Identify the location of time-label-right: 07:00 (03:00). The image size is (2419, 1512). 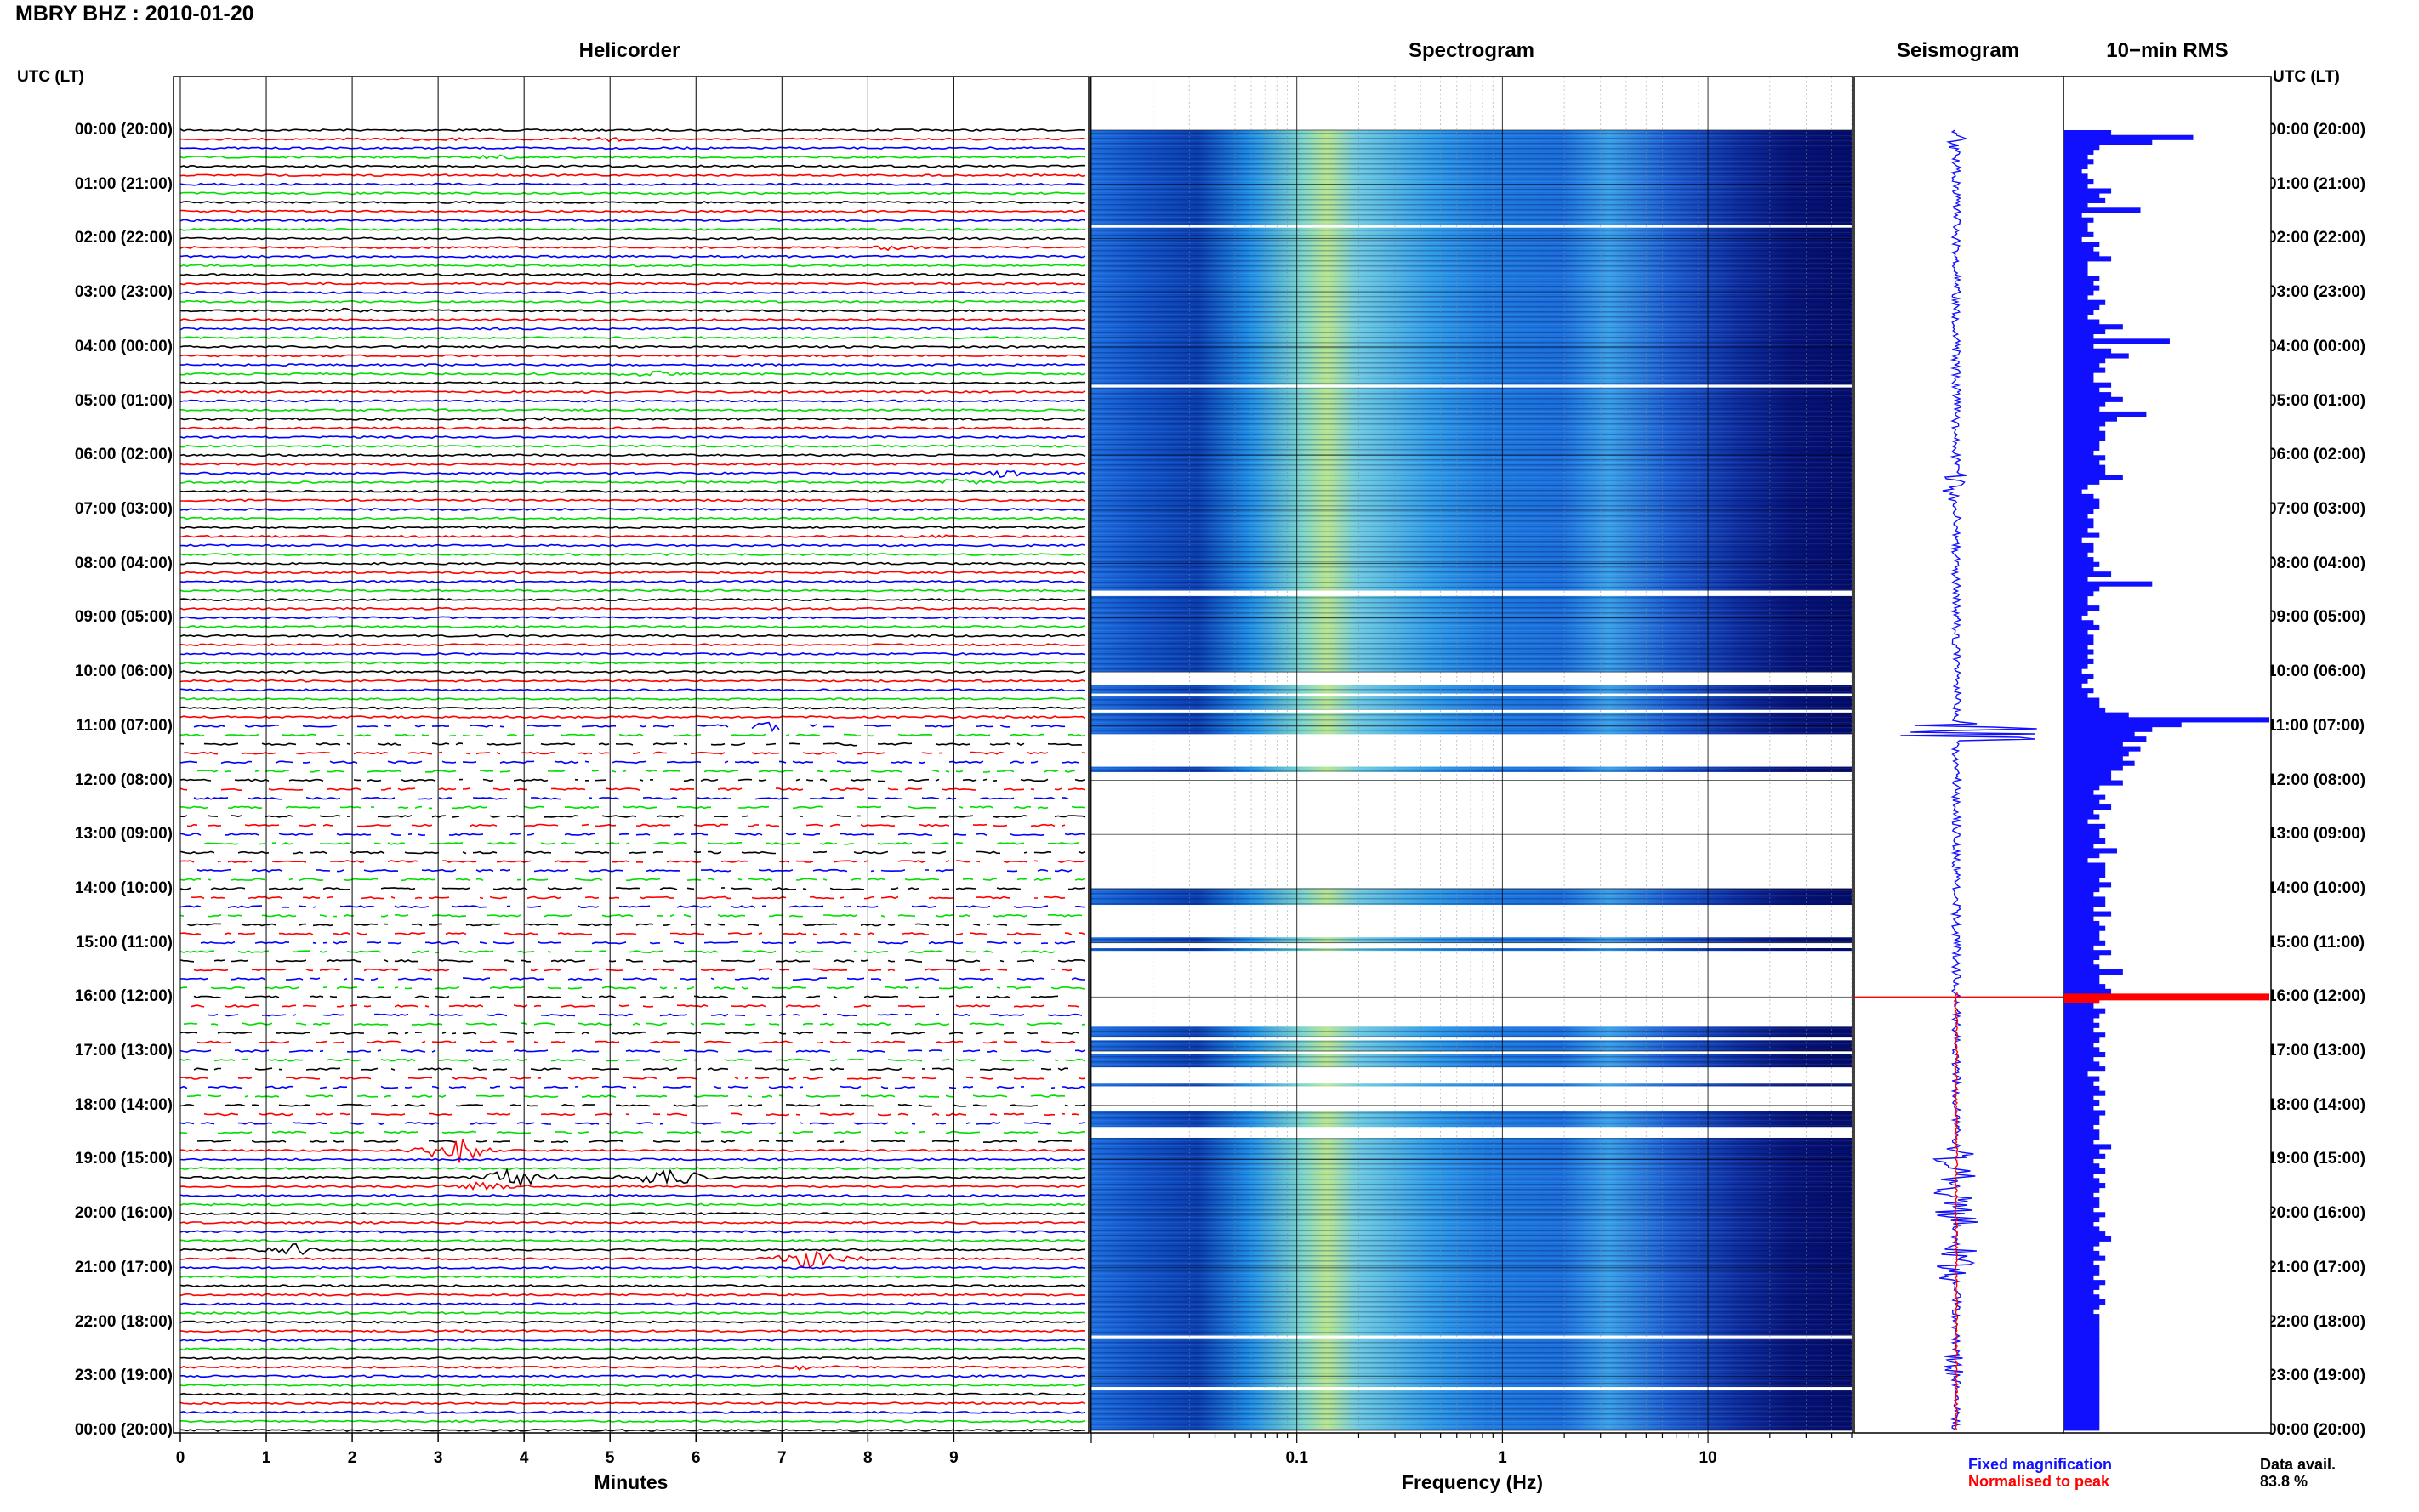
(2317, 508).